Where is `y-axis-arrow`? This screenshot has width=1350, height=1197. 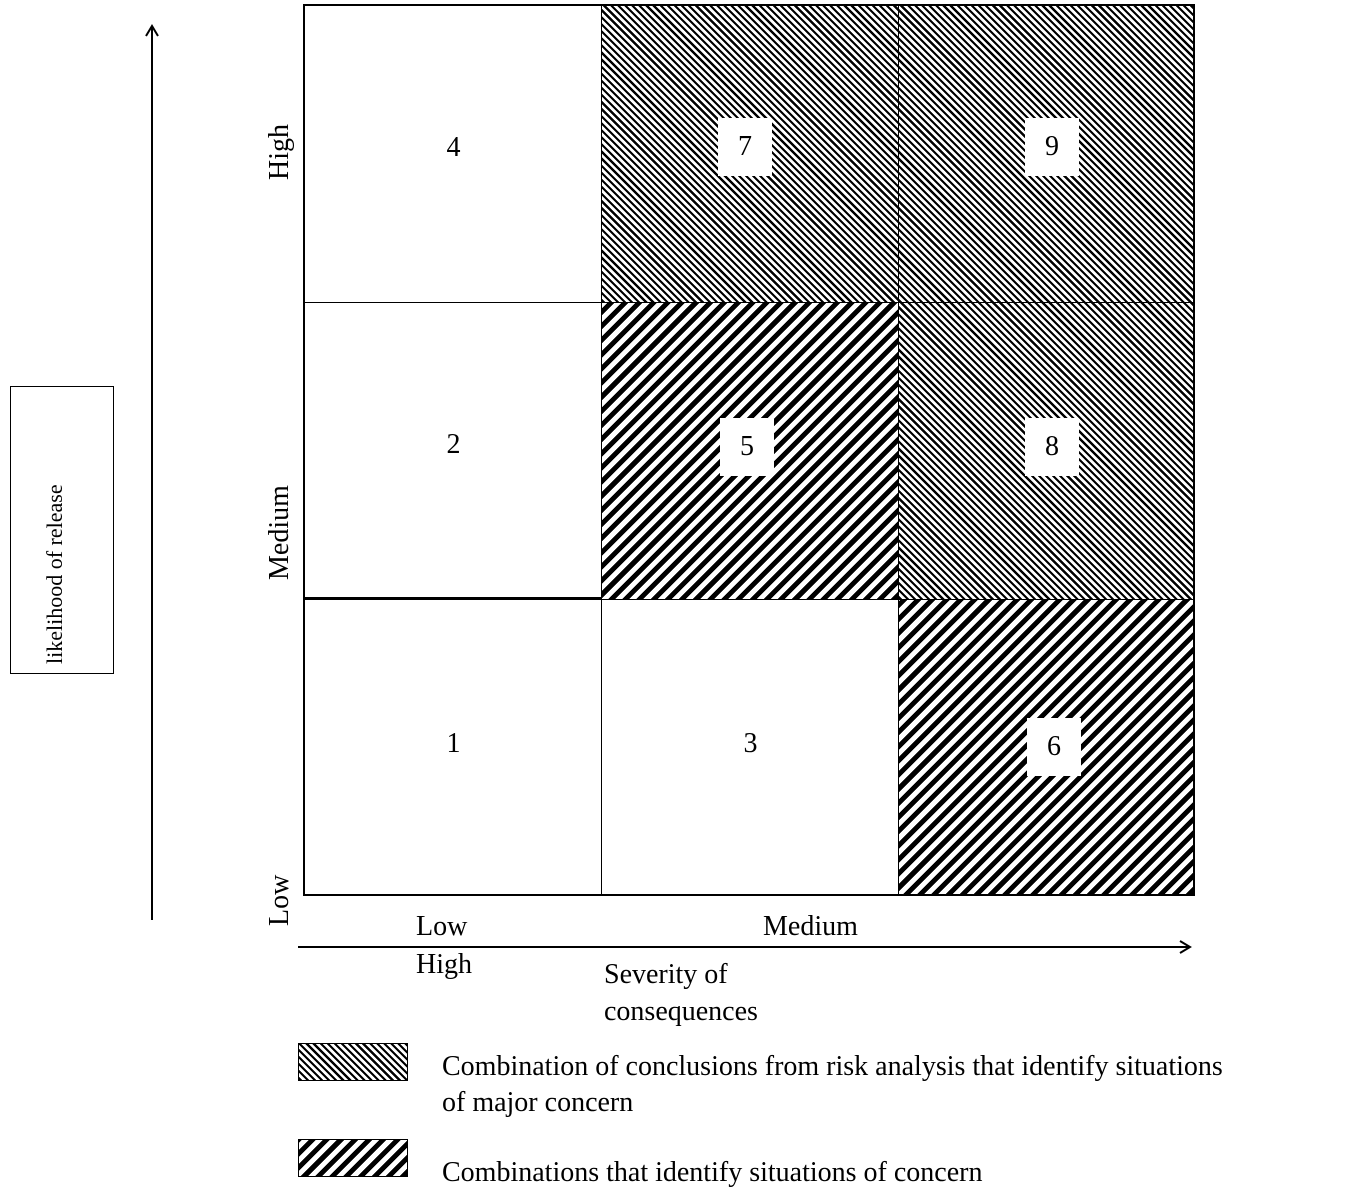
y-axis-arrow is located at coordinates (152, 472).